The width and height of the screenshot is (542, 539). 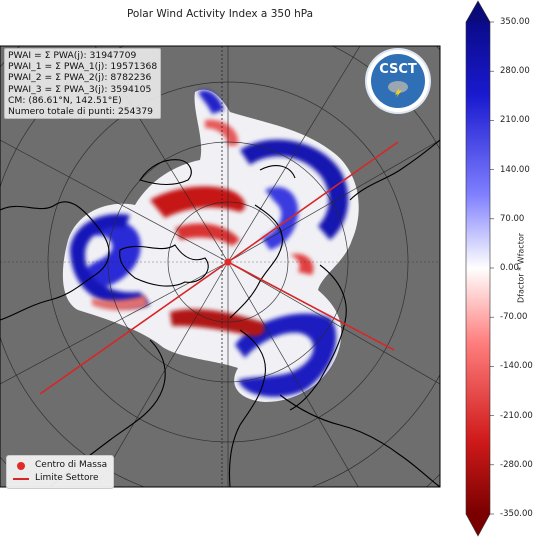 What do you see at coordinates (211, 102) in the screenshot?
I see `blue-band-north` at bounding box center [211, 102].